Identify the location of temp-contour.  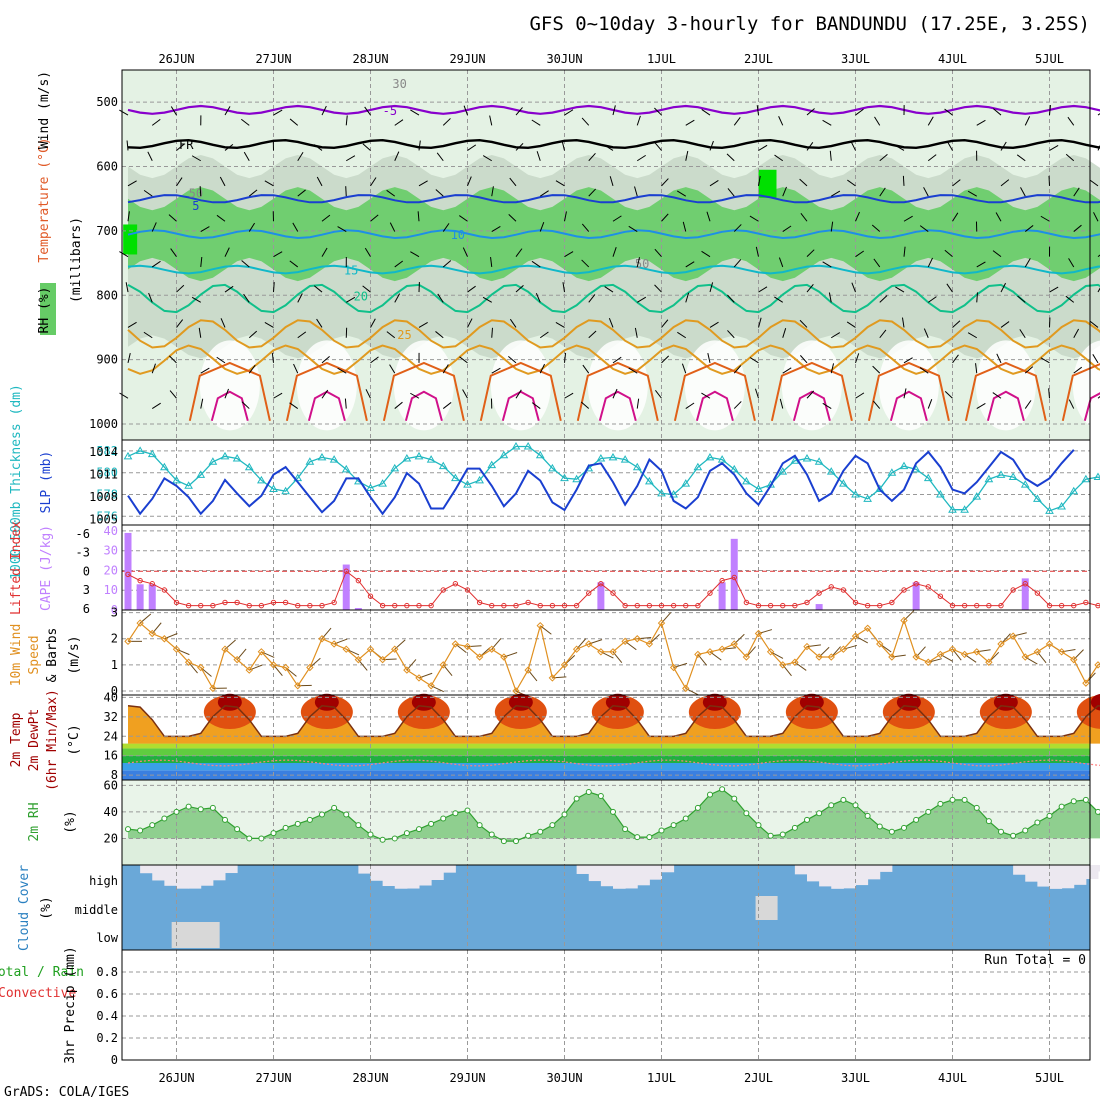
(613, 269).